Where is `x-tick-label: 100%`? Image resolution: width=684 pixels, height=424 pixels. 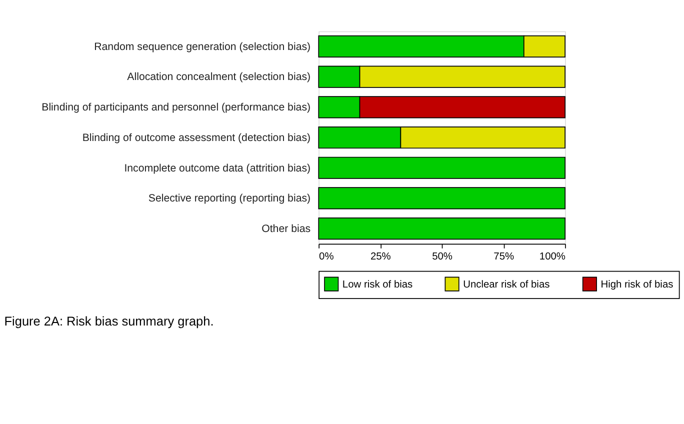 x-tick-label: 100% is located at coordinates (552, 256).